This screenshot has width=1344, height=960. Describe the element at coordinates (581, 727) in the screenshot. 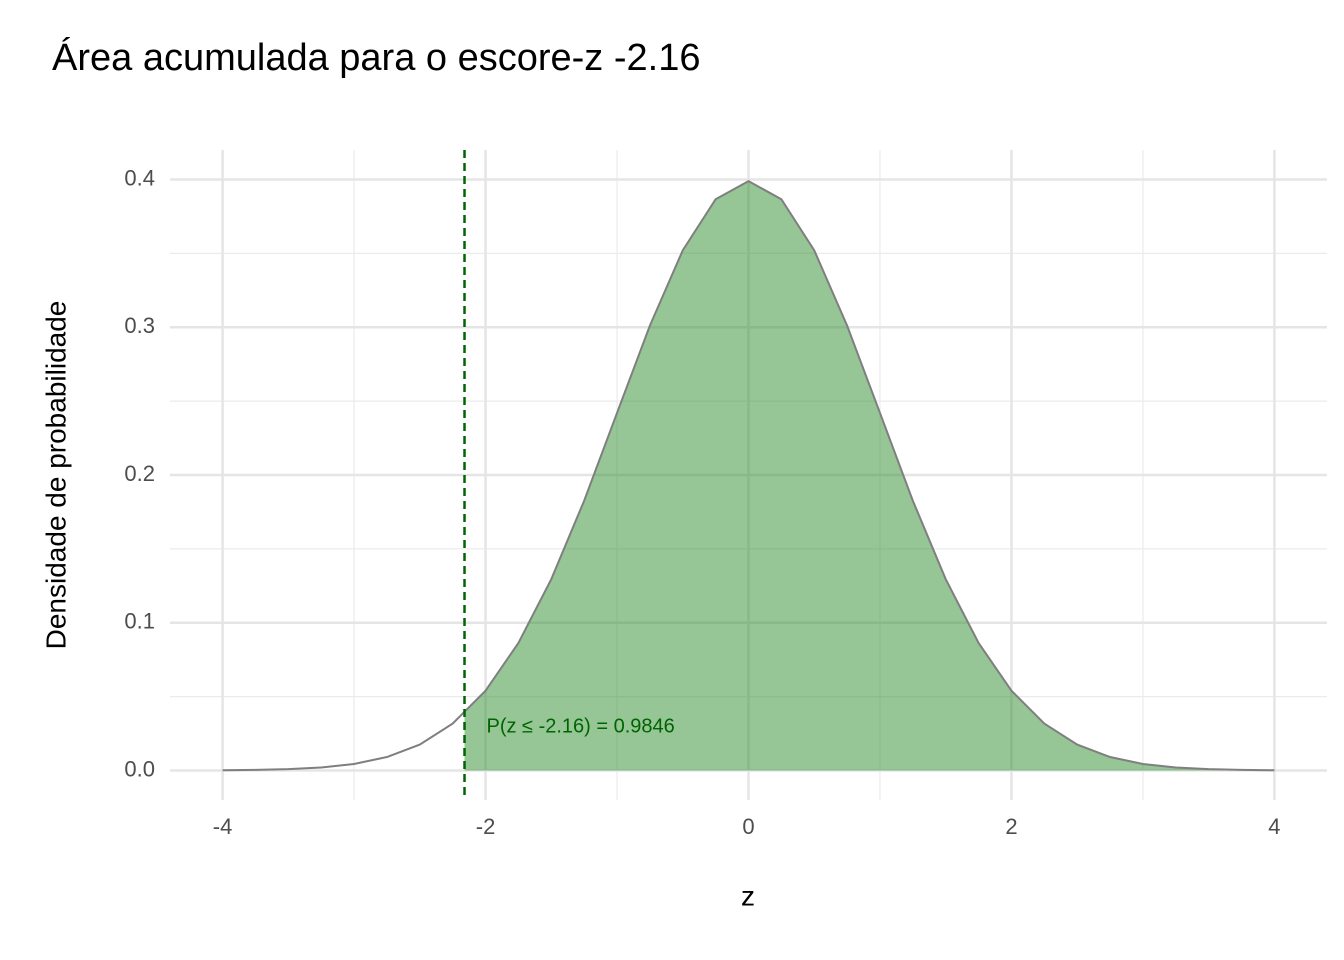

I see `annotation: P(z ≤ -2.16) = 0.9846` at that location.